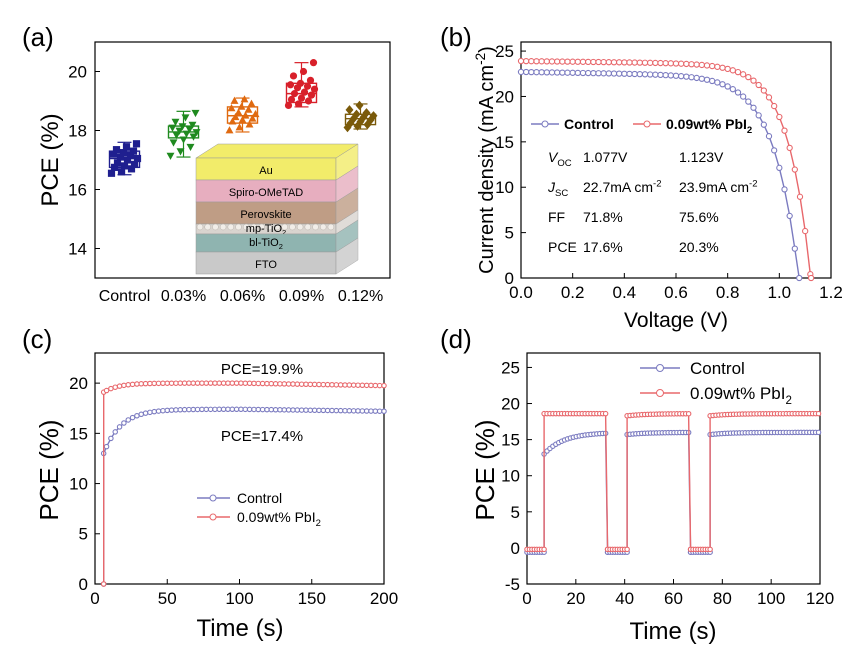 This screenshot has height=649, width=868. I want to click on a-y-tick-label: 20, so click(77, 72).